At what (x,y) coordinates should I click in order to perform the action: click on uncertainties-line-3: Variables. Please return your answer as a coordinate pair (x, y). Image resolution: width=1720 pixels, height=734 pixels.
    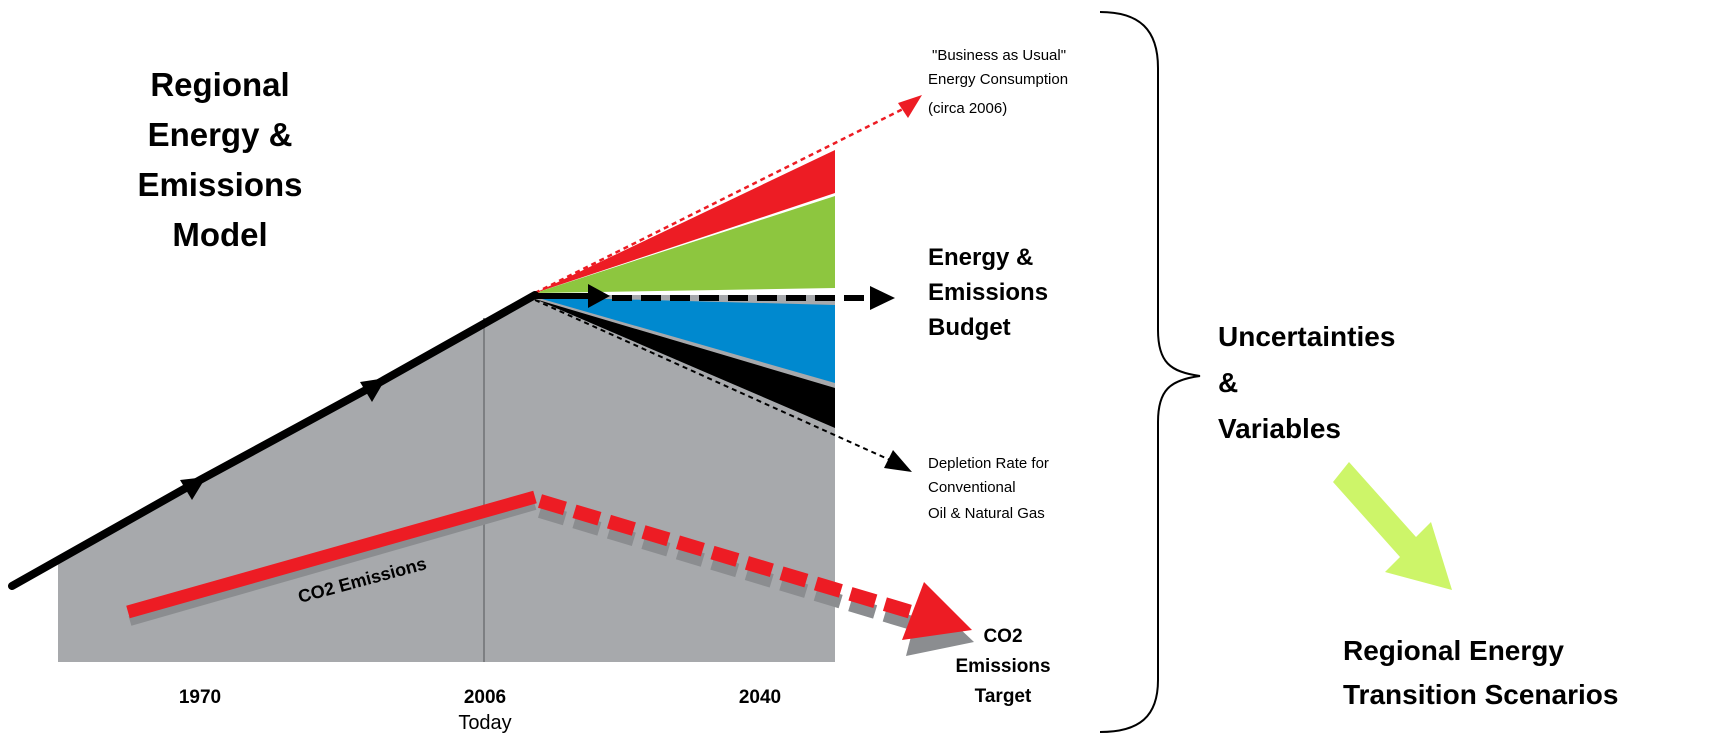
    Looking at the image, I should click on (1279, 428).